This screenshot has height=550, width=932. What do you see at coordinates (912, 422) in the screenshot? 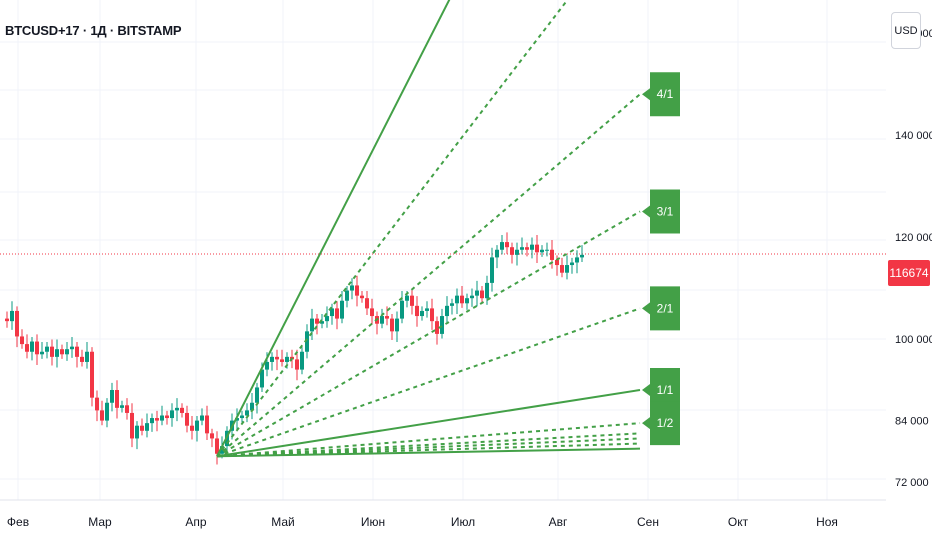
I see `y-tick-label: 84 000` at bounding box center [912, 422].